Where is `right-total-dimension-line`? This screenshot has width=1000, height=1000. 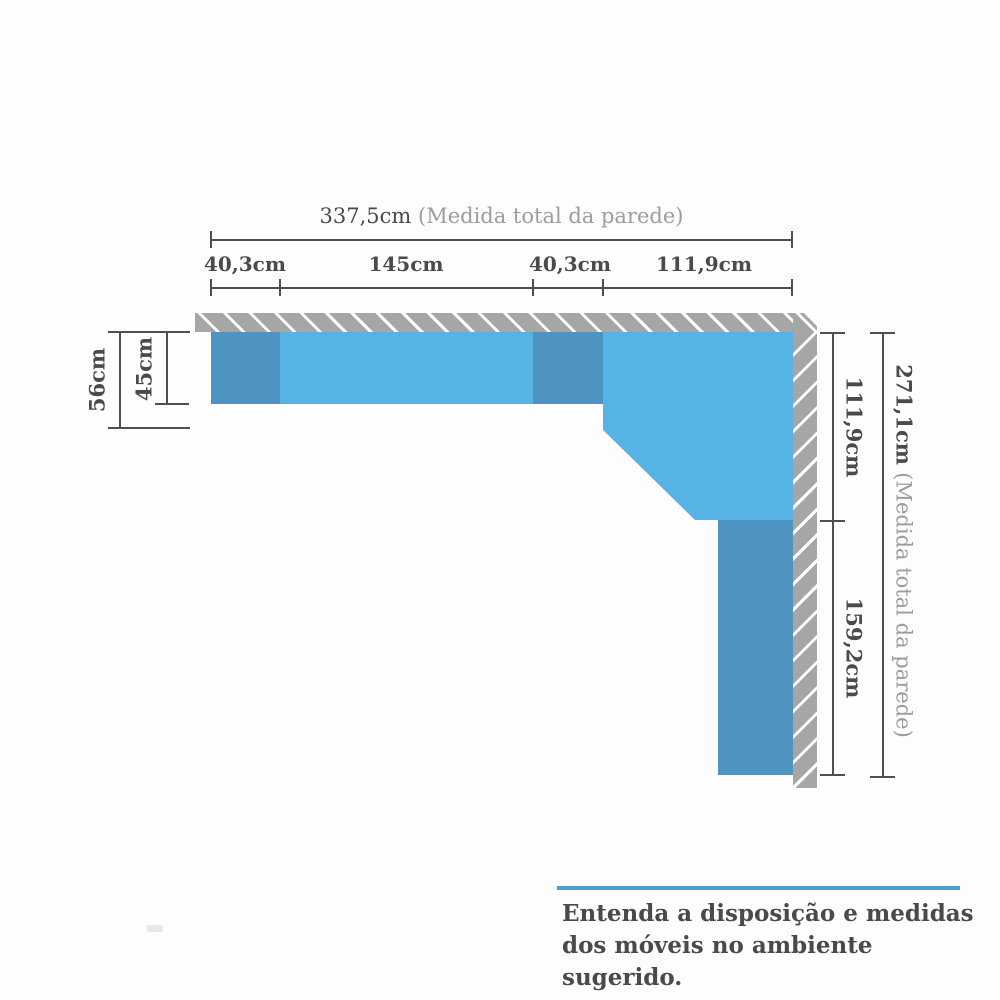
right-total-dimension-line is located at coordinates (883, 555).